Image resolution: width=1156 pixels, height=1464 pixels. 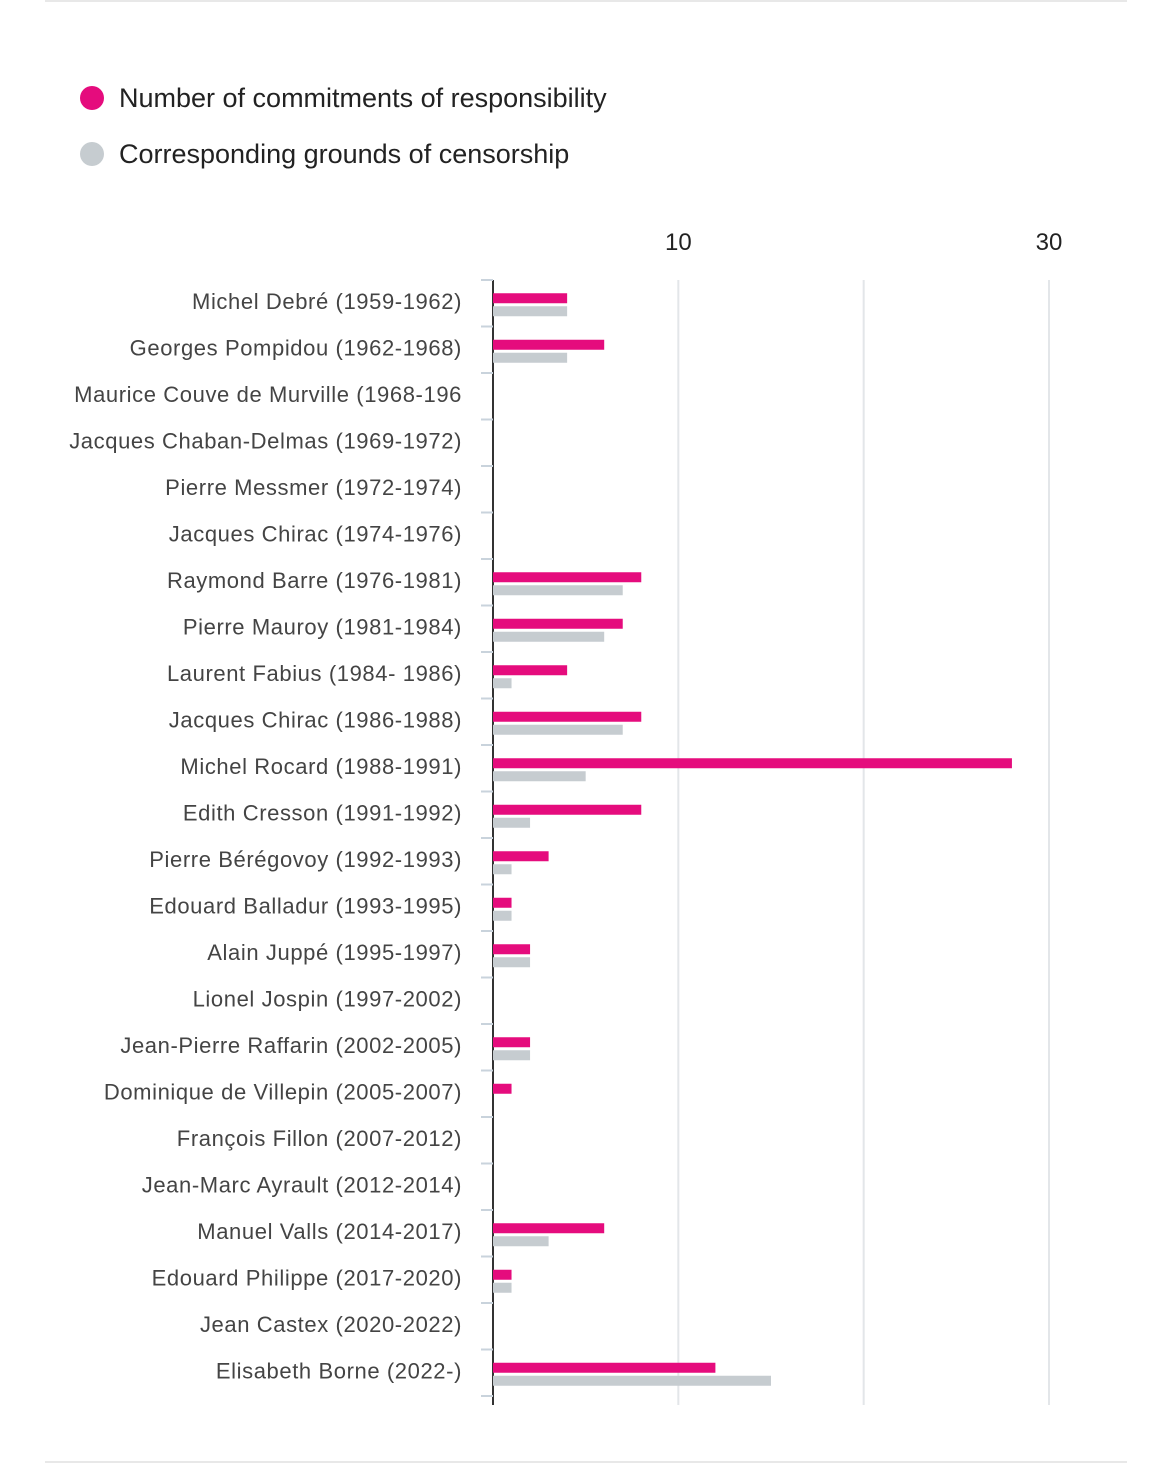 I want to click on legend-label-grounds: Corresponding grounds of censorship, so click(x=344, y=153).